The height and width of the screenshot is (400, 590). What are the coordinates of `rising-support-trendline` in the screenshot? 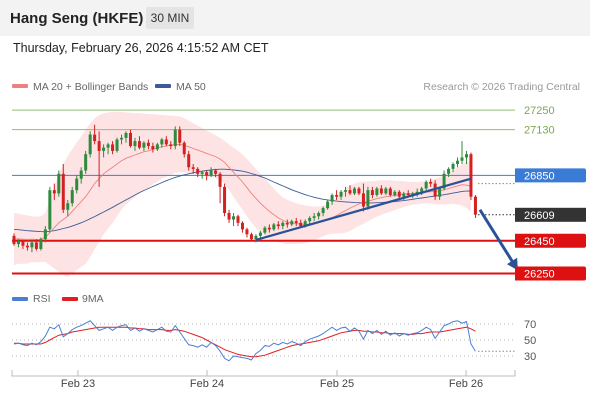 It's located at (363, 209).